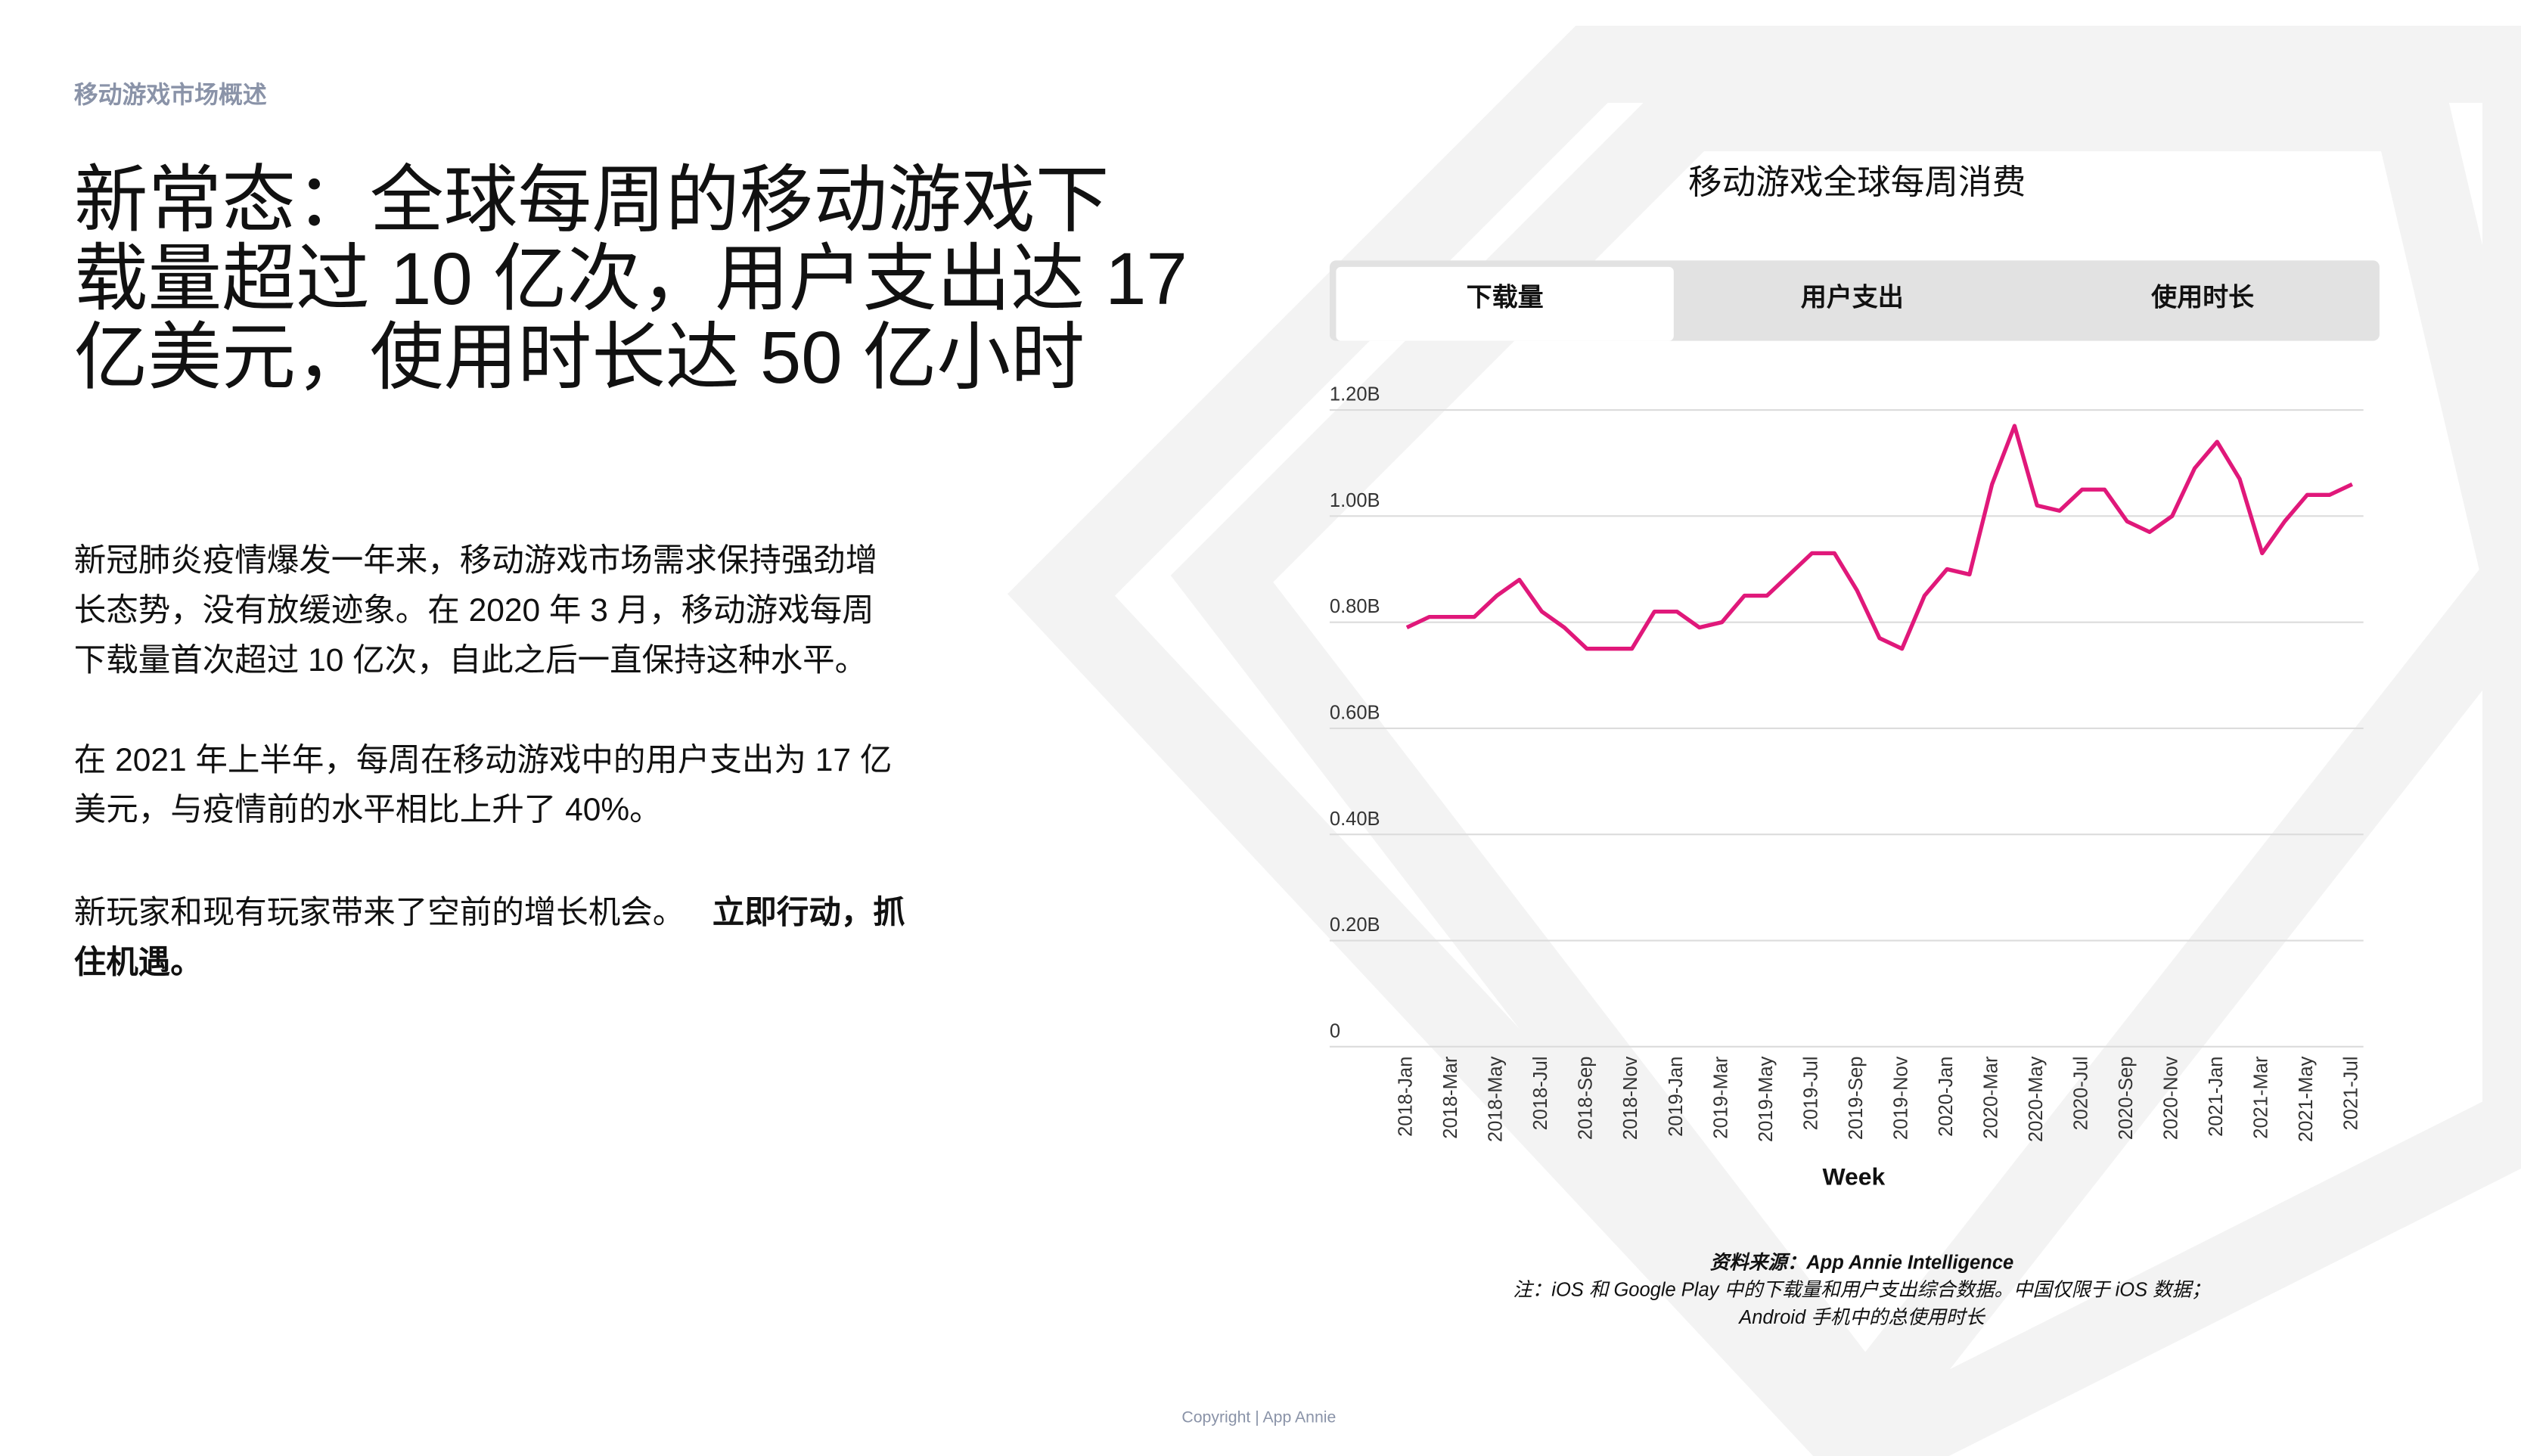 The height and width of the screenshot is (1456, 2521). Describe the element at coordinates (379, 913) in the screenshot. I see `closing-text: 新玩家和现有玩家带来了空前的增长机会。` at that location.